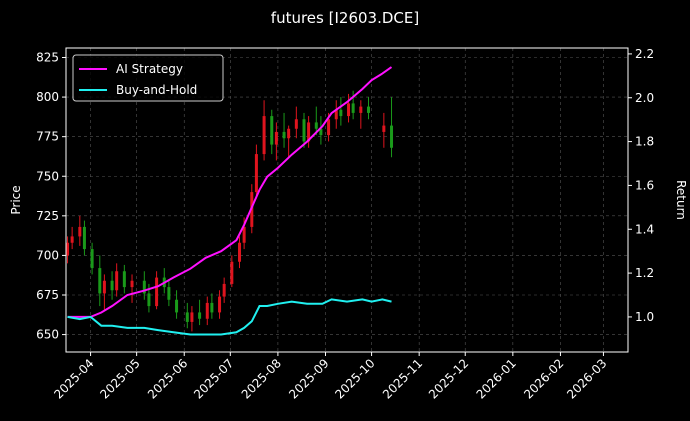 The height and width of the screenshot is (421, 690). I want to click on x-tick-label: 2025-11, so click(402, 378).